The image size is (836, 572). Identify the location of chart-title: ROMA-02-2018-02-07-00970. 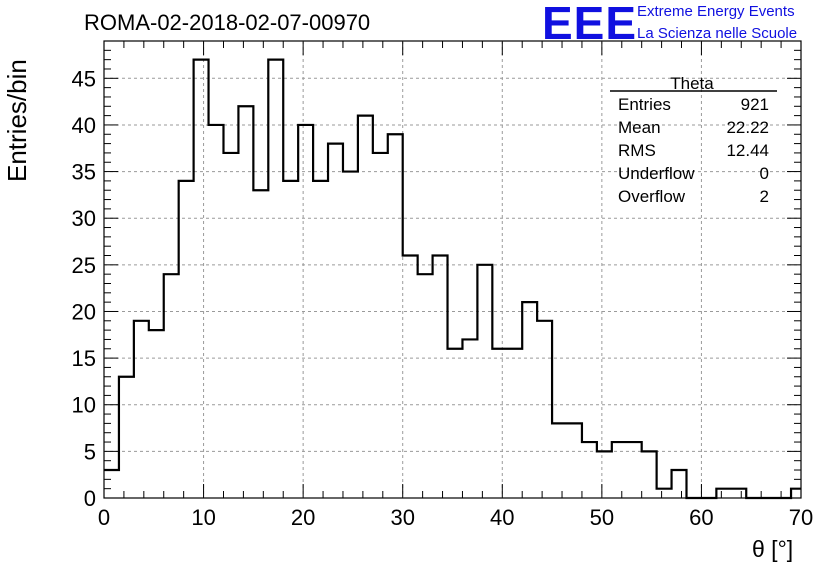
(227, 22).